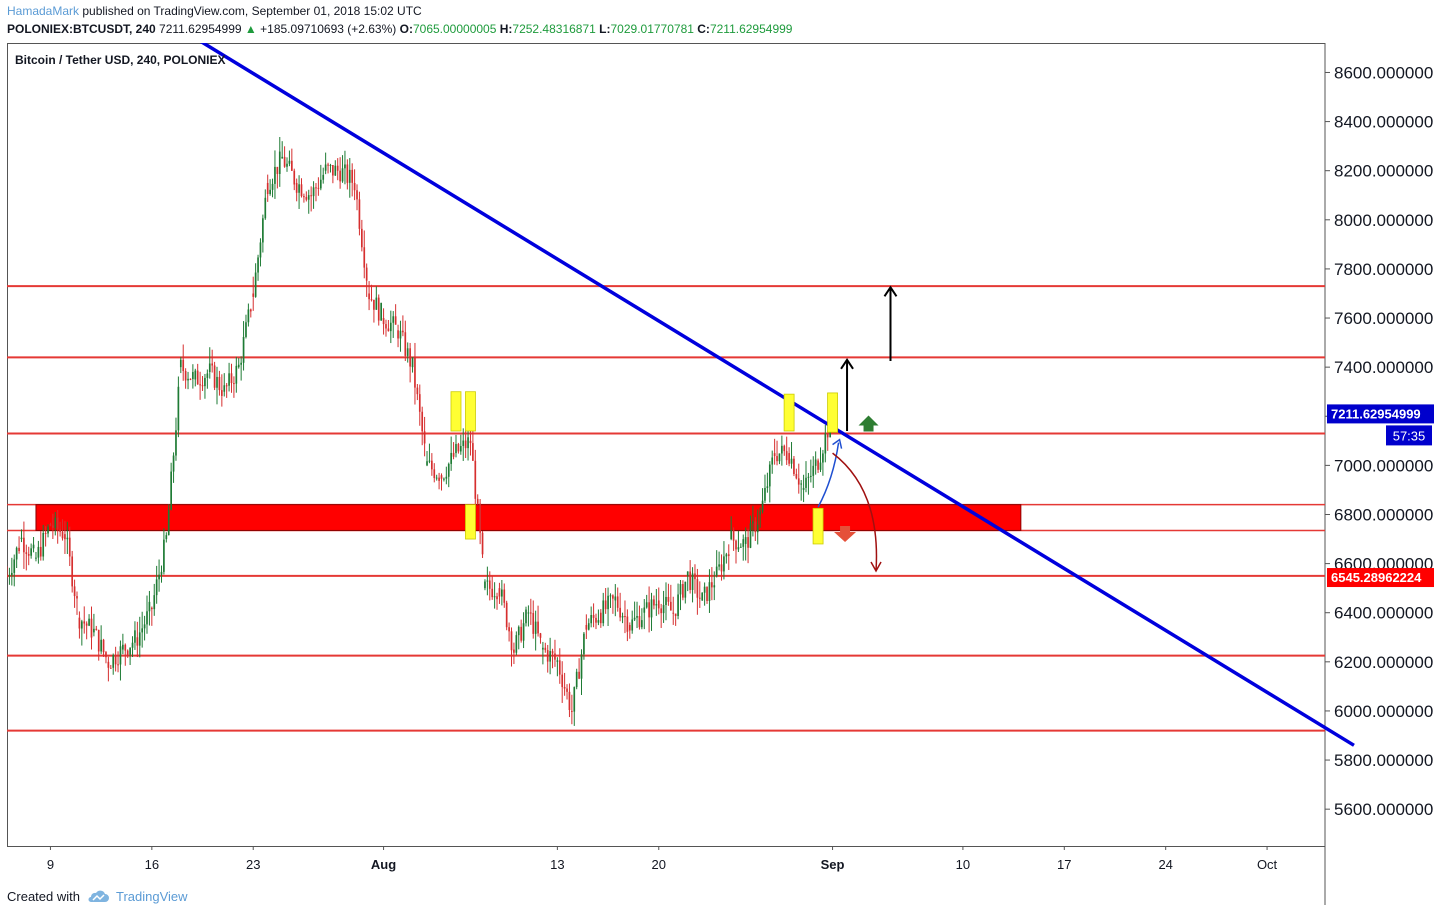 The height and width of the screenshot is (915, 1443). Describe the element at coordinates (828, 475) in the screenshot. I see `bullish-scenario-curve` at that location.